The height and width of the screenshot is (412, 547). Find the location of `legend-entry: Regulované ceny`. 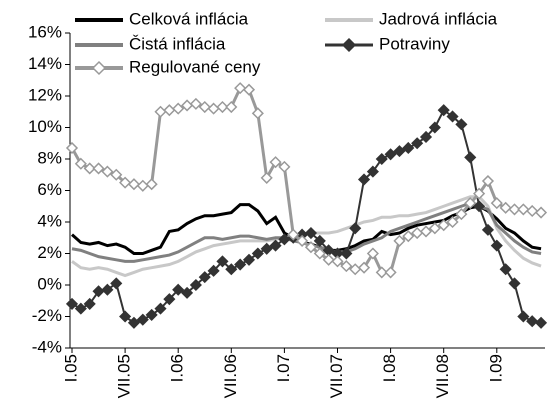

legend-entry: Regulované ceny is located at coordinates (195, 67).